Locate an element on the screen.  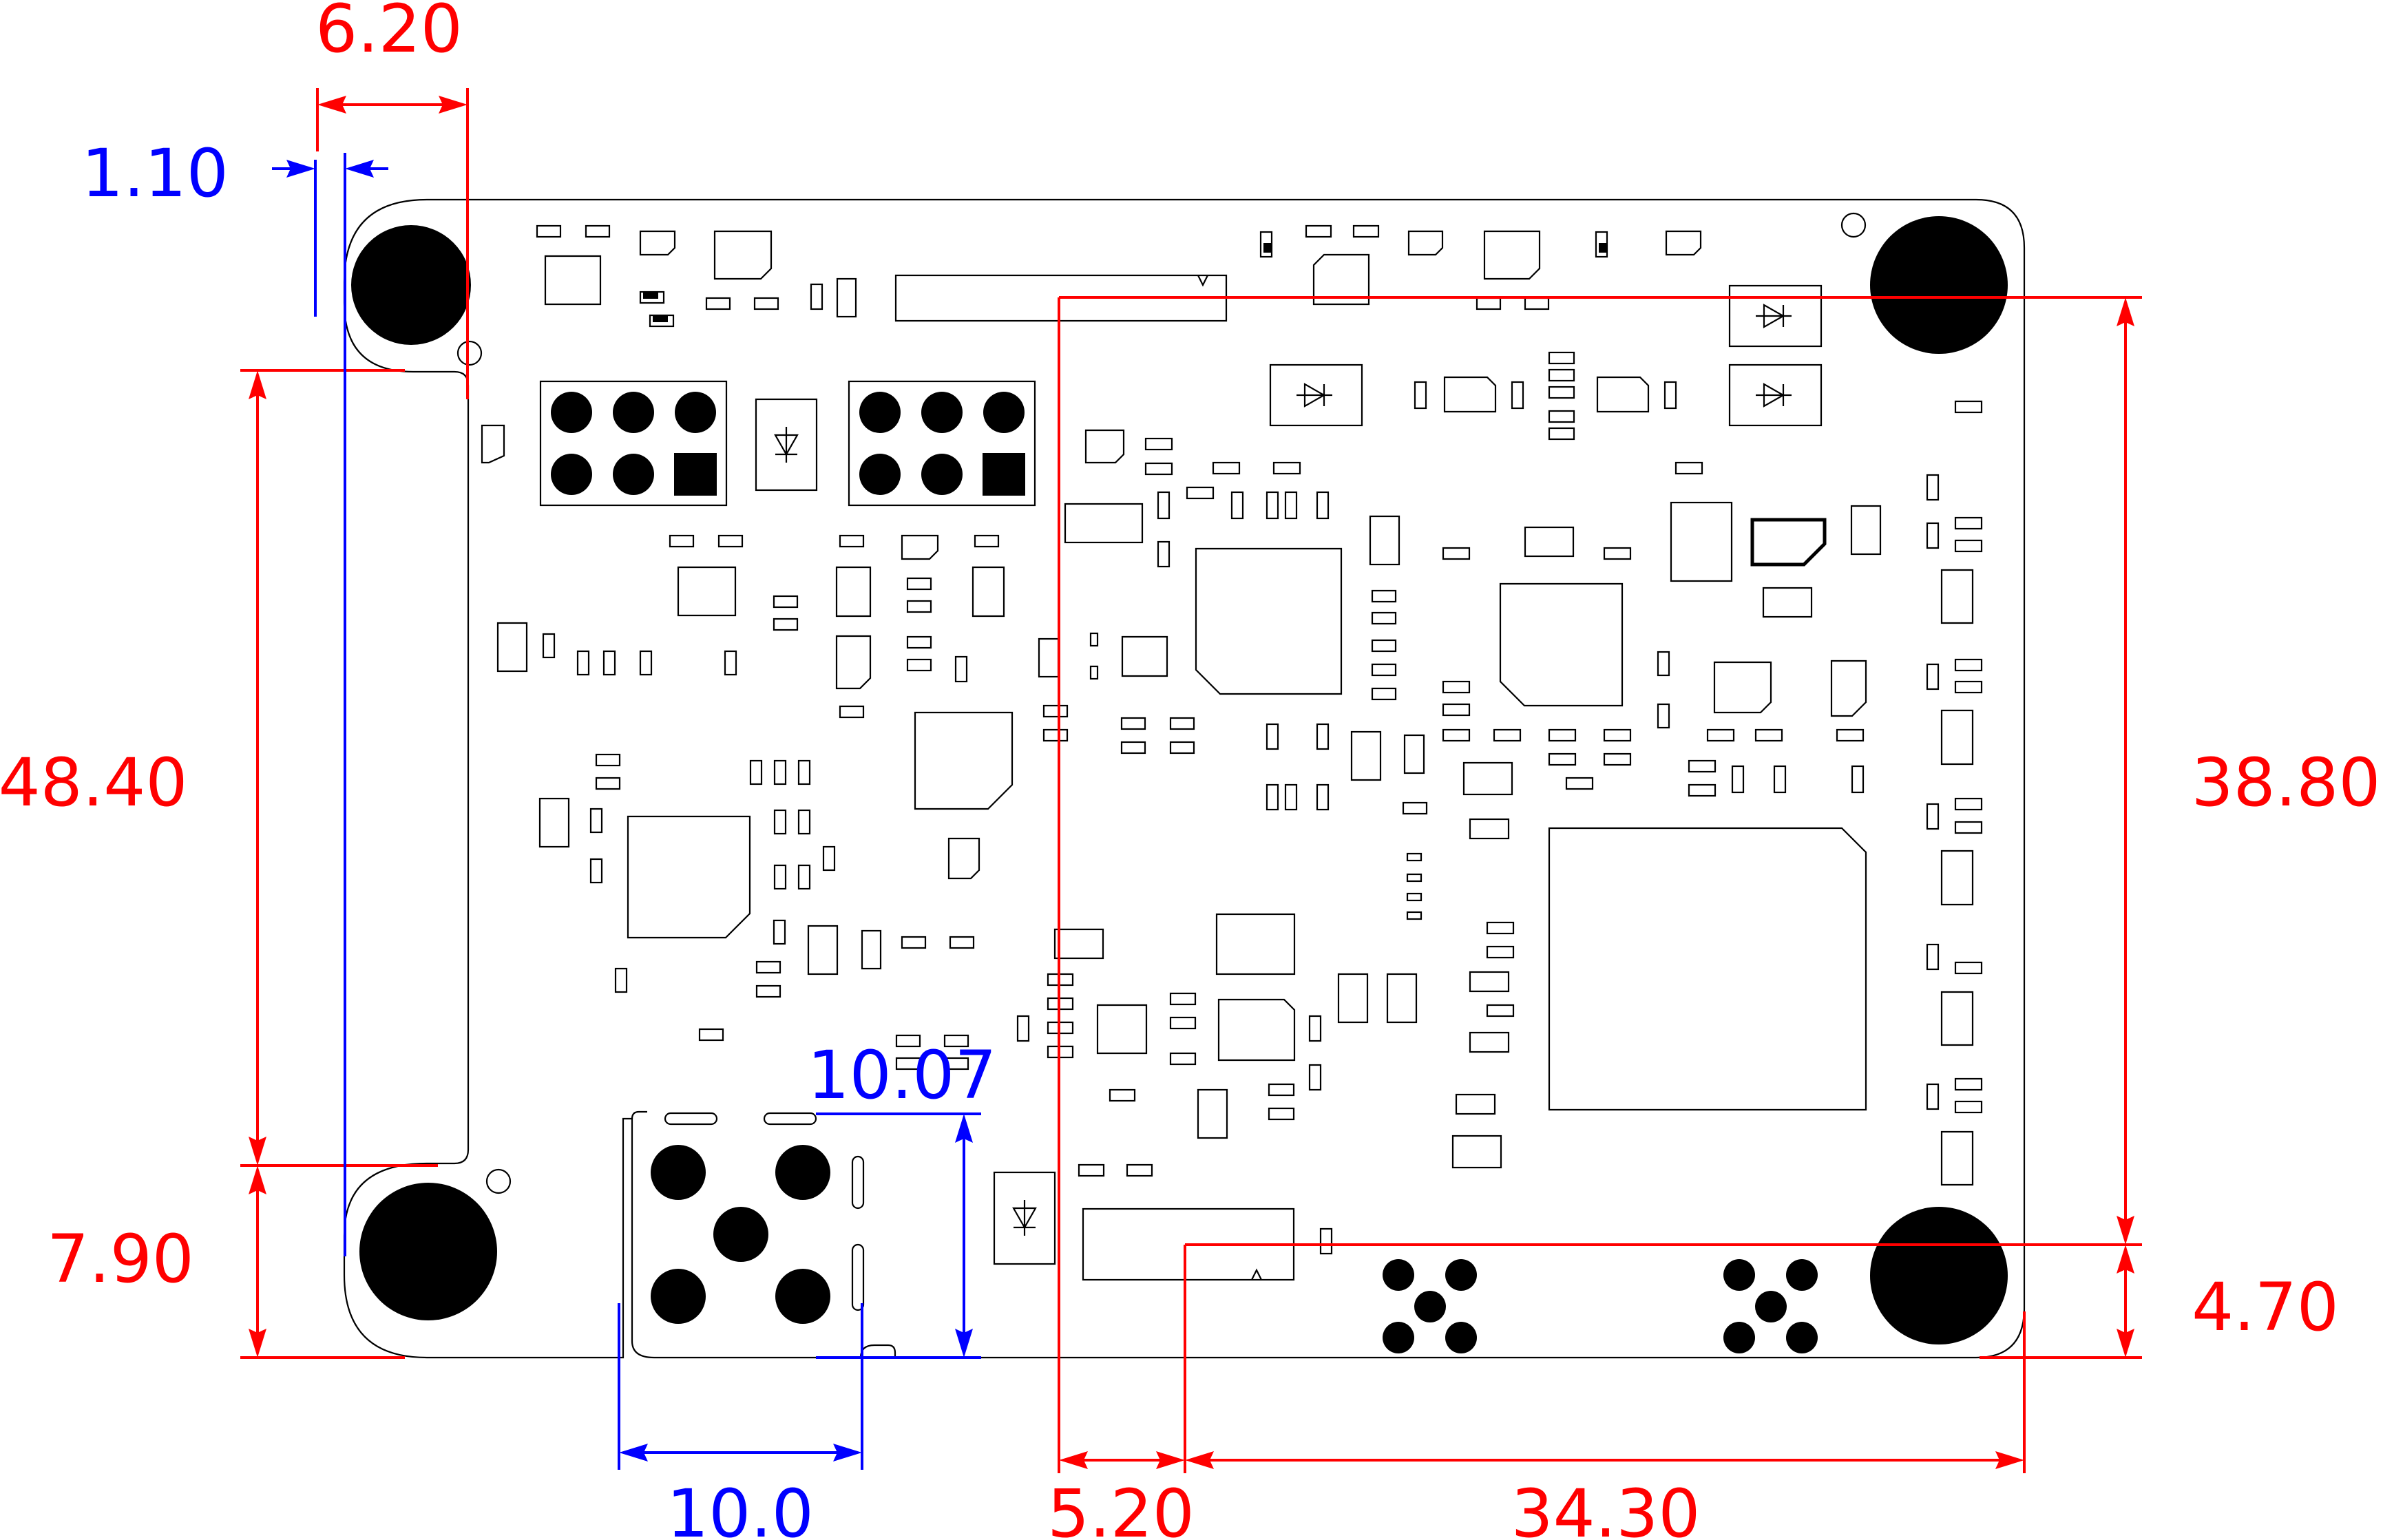
dim-hole-offset: 1.10 is located at coordinates (155, 174).